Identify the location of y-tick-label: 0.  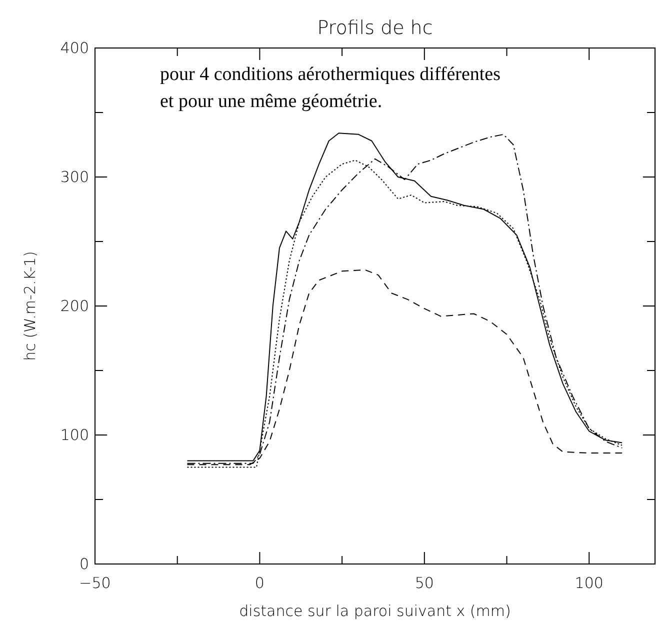
(84, 564).